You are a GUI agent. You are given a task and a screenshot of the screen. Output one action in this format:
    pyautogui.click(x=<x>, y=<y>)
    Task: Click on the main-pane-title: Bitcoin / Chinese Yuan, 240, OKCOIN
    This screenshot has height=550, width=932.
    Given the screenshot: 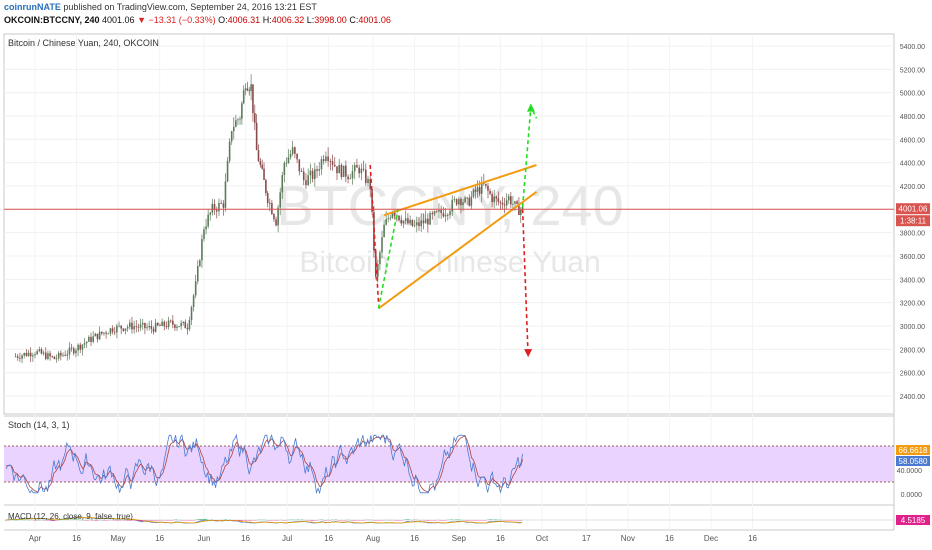 What is the action you would take?
    pyautogui.click(x=83, y=43)
    